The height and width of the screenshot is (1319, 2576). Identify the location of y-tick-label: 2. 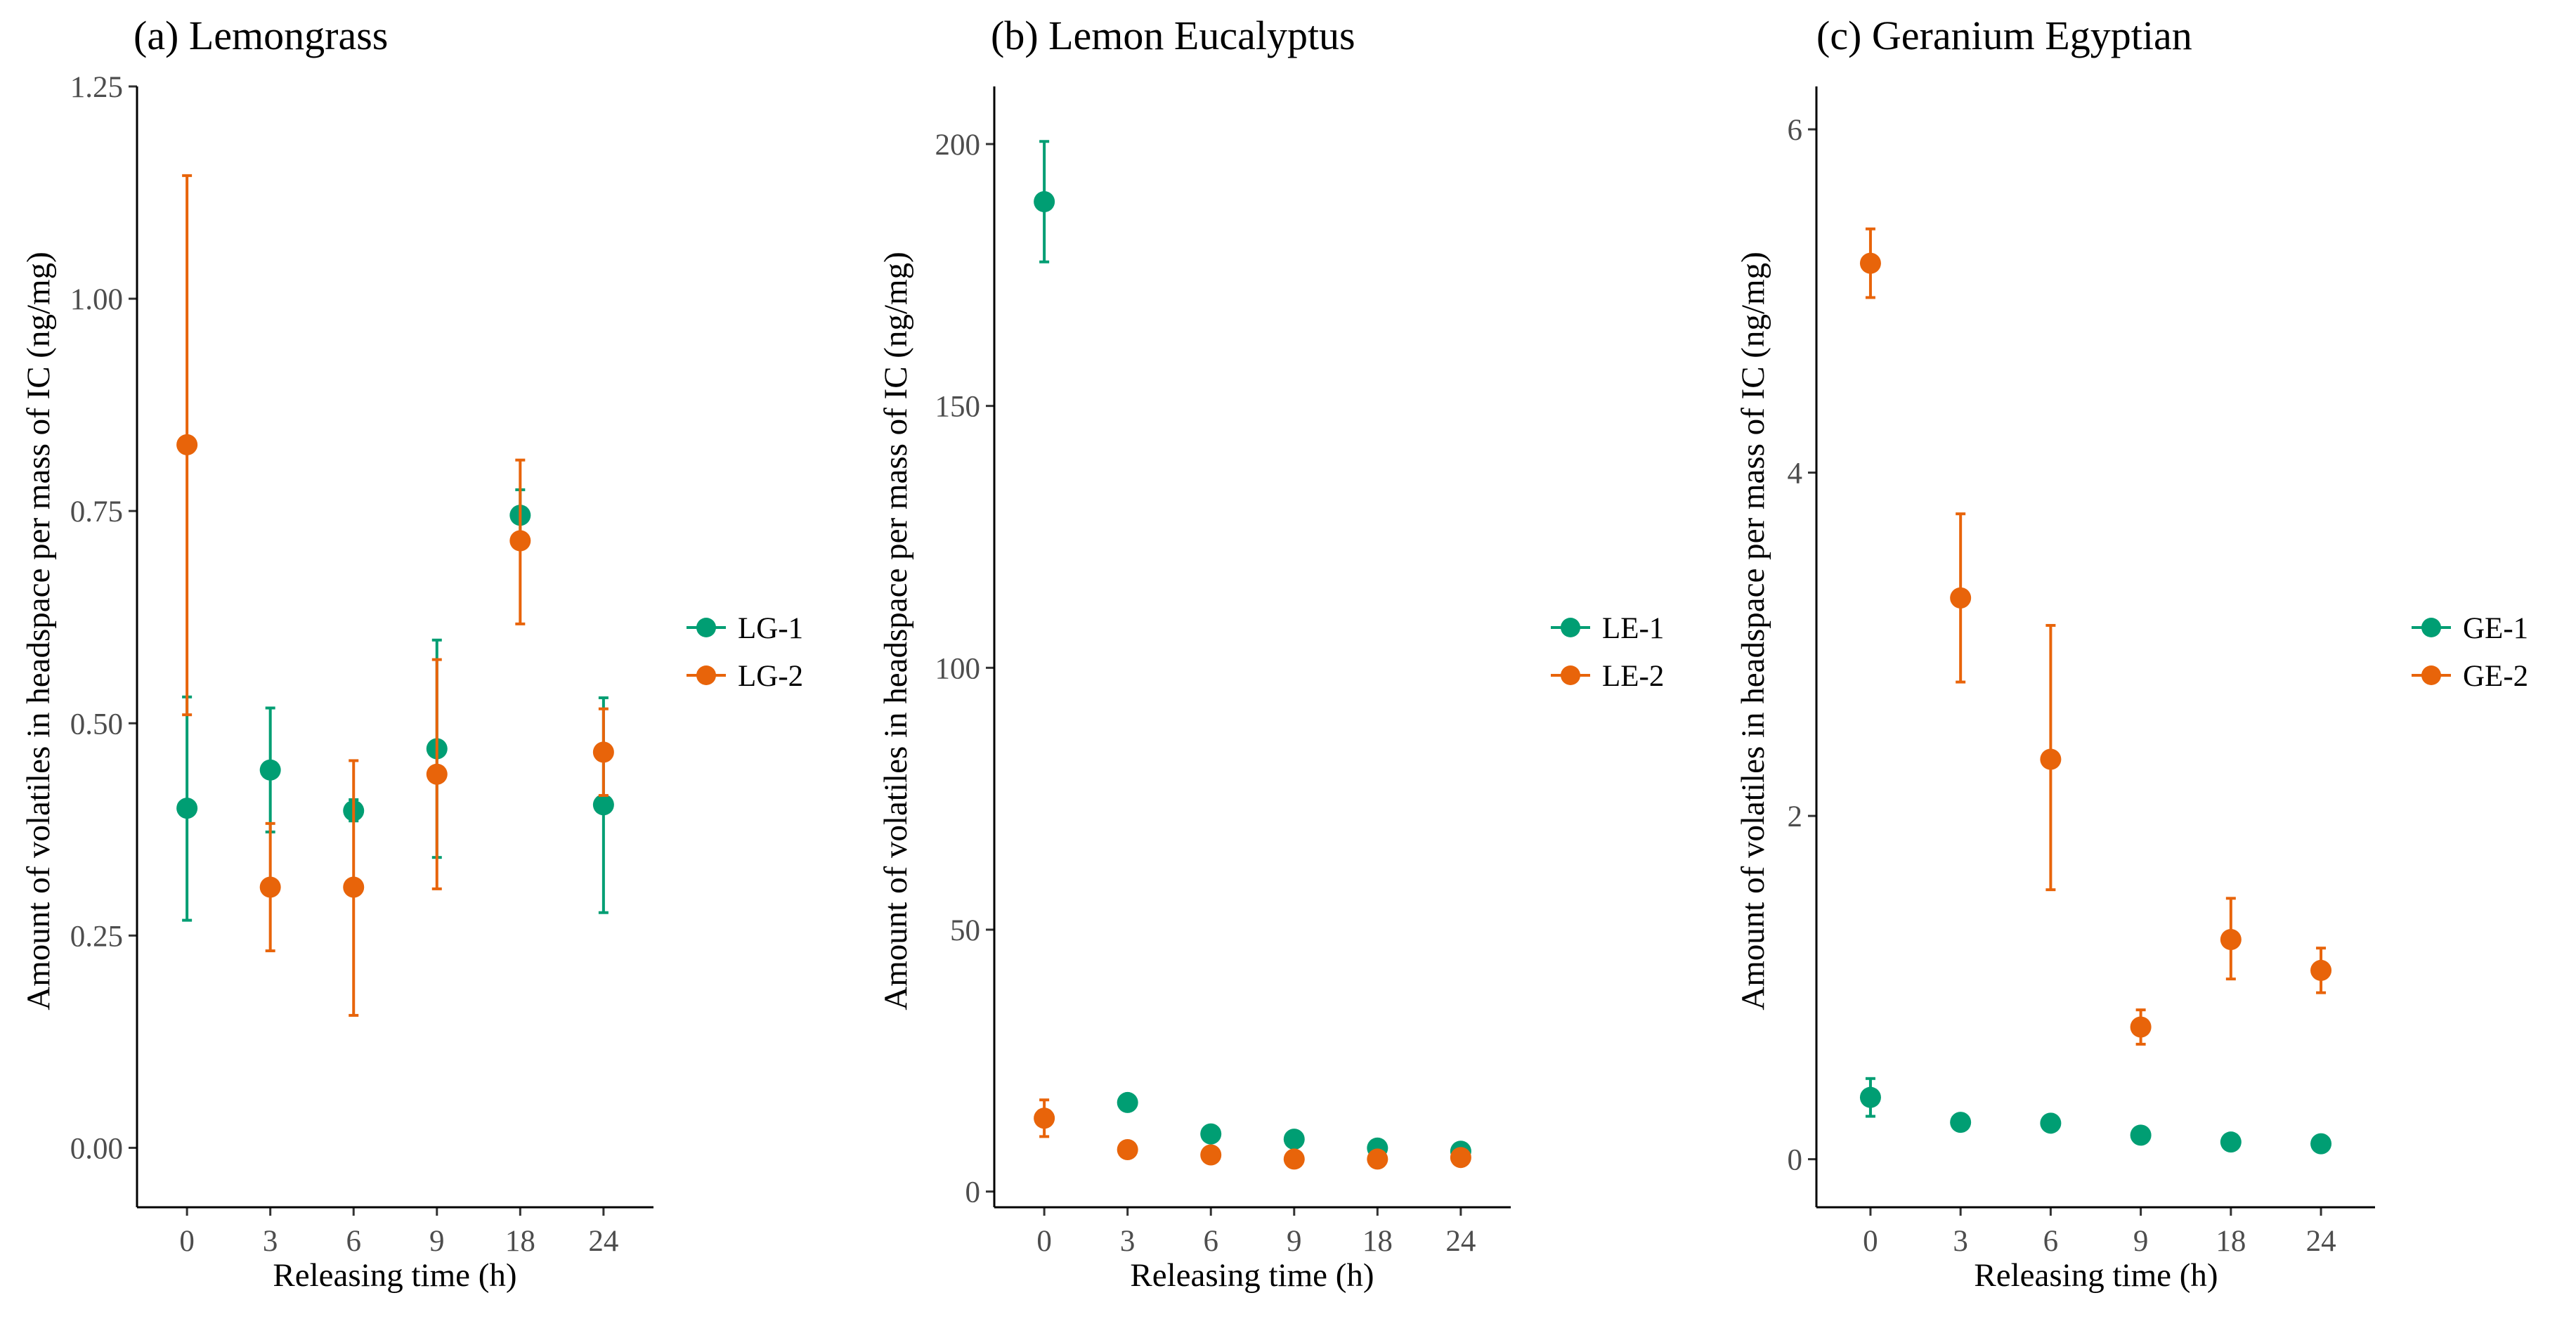
(1796, 816).